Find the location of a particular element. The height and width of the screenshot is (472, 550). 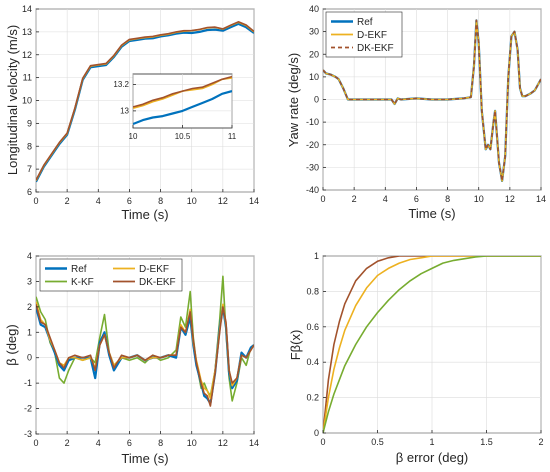

y-tick-label: 9 is located at coordinates (29, 123).